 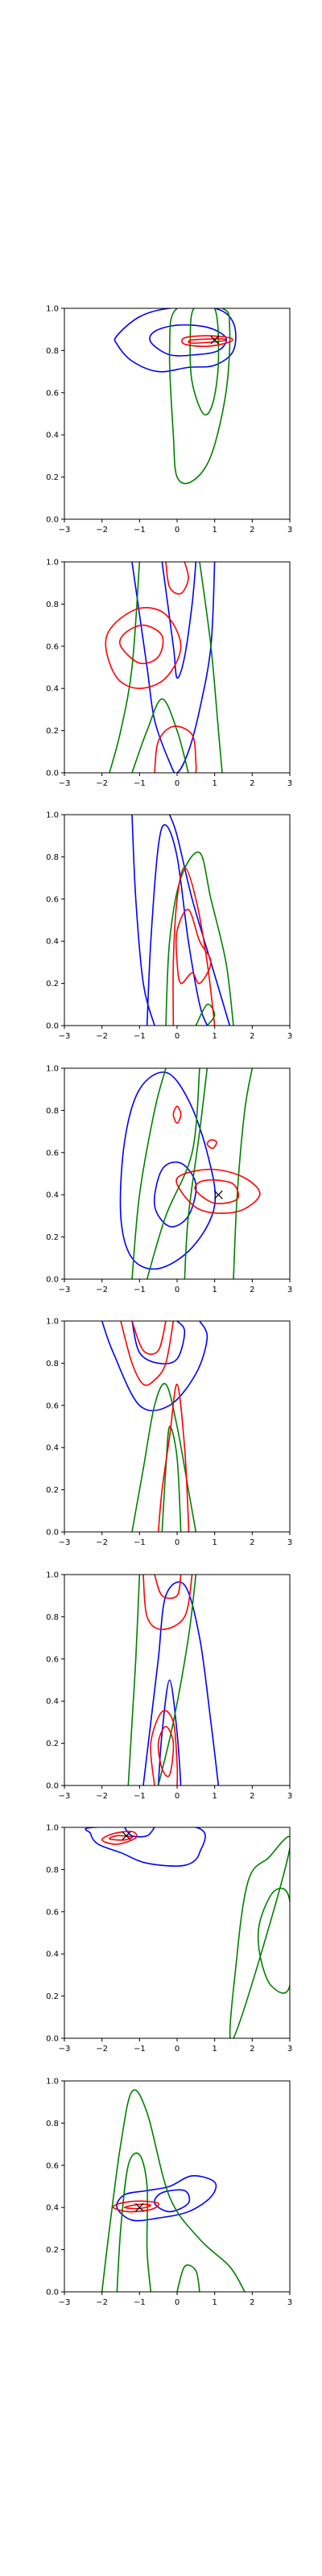 I want to click on subplot-3: −3 −2 −1 0 1 2 3 0.0 0.2 0.4 0.6 0.8 1.0, so click(x=169, y=926).